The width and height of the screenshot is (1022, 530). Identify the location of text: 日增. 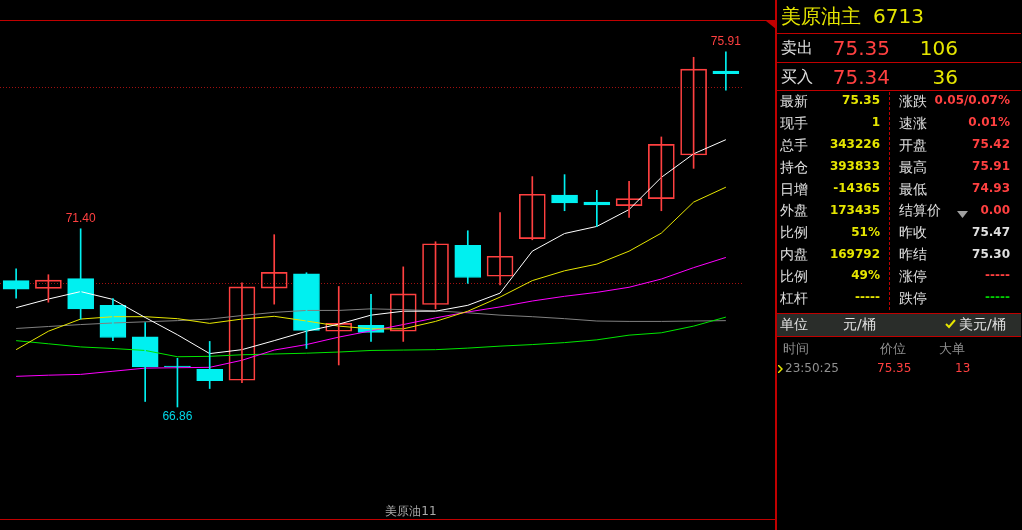
(794, 188).